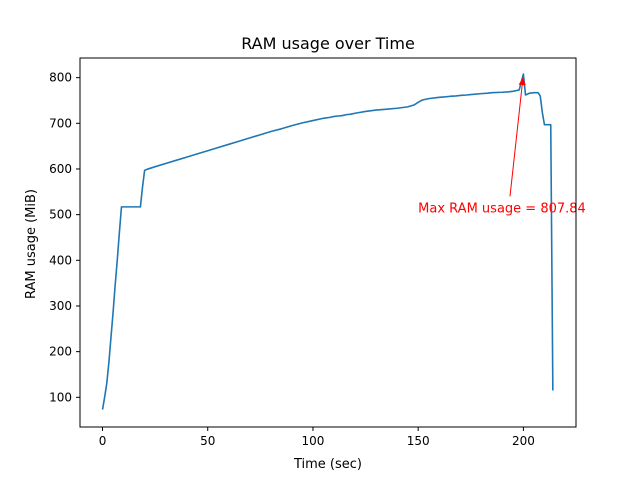 The width and height of the screenshot is (640, 484). I want to click on chart-title: RAM usage over Time, so click(328, 43).